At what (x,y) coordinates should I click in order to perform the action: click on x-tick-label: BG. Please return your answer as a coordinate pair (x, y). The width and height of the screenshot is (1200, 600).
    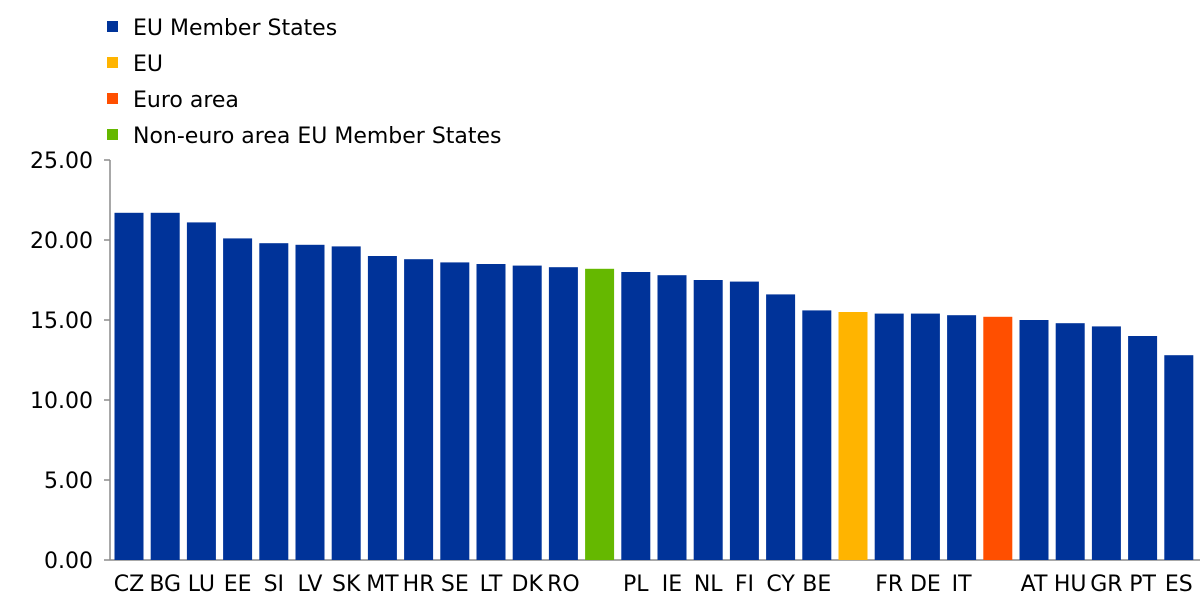
    Looking at the image, I should click on (165, 584).